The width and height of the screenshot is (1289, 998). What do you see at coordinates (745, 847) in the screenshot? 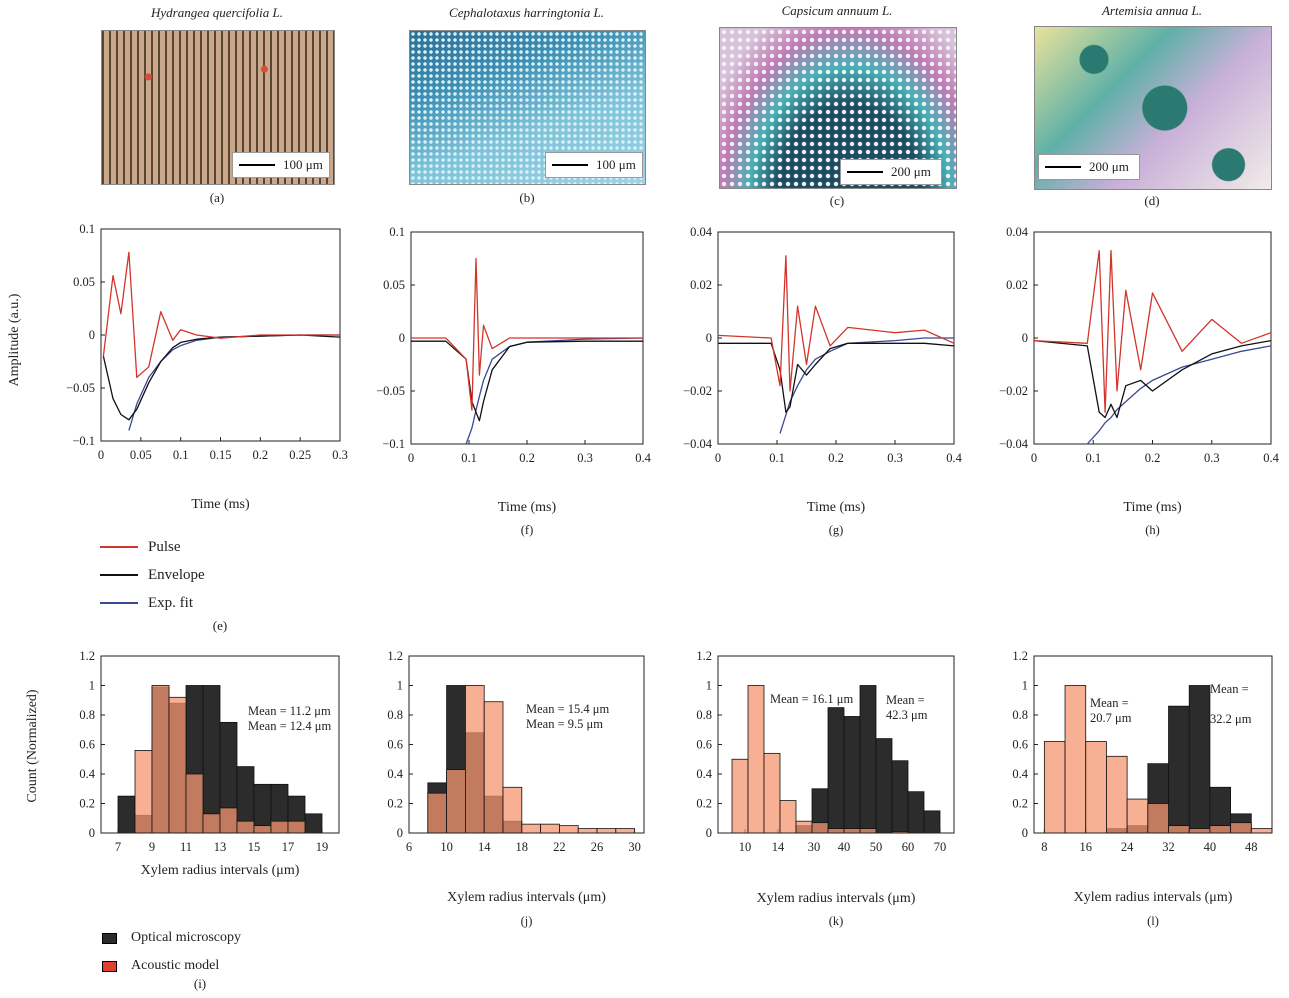
I see `x-tick-label: 10` at bounding box center [745, 847].